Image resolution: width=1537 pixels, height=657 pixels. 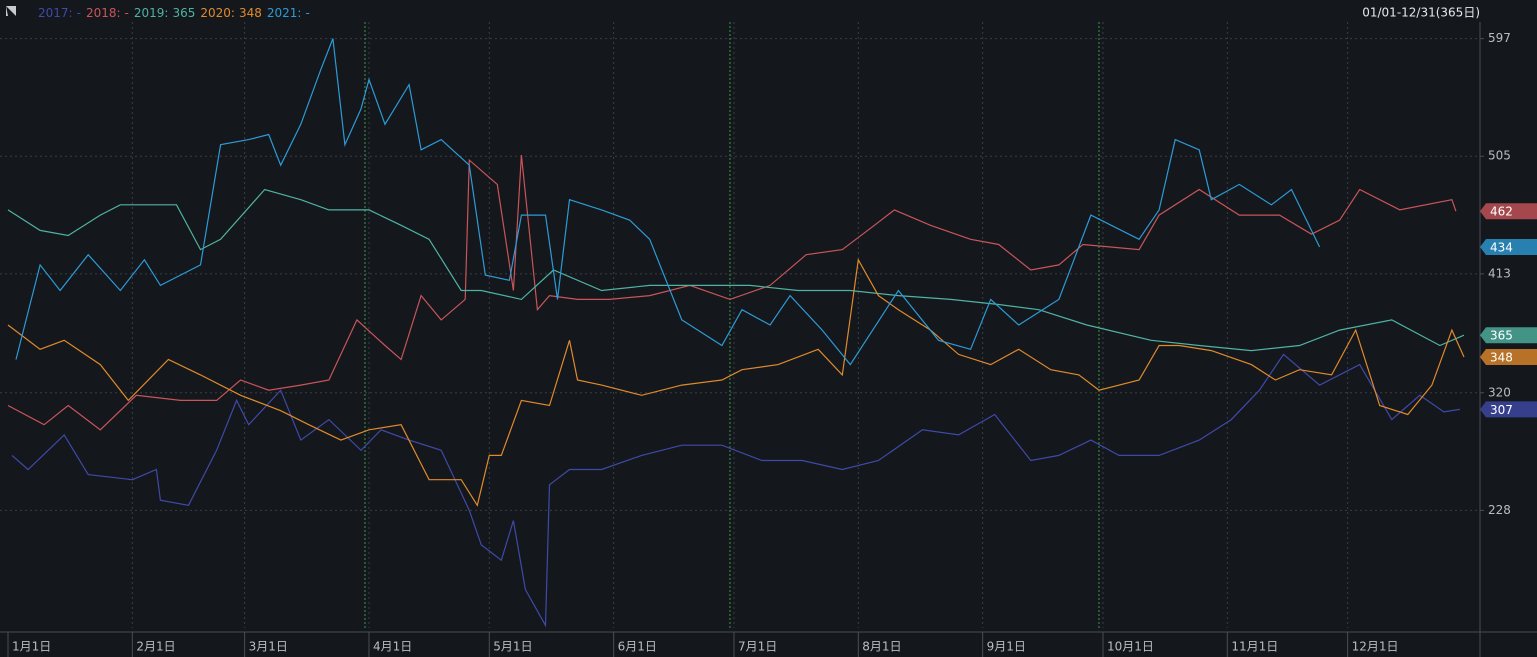 I want to click on badge-label: 434, so click(x=1501, y=248).